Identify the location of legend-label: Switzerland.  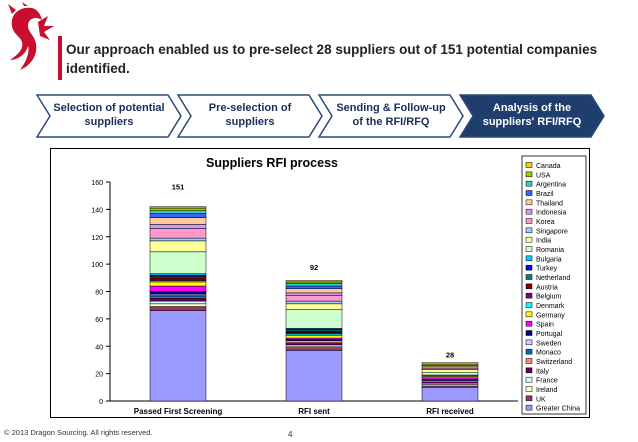
(554, 362).